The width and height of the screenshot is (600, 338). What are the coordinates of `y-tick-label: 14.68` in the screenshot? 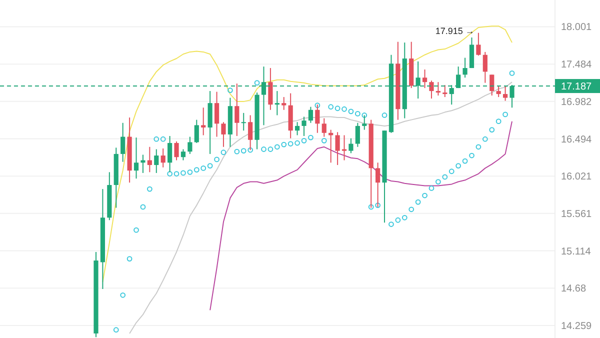 It's located at (573, 289).